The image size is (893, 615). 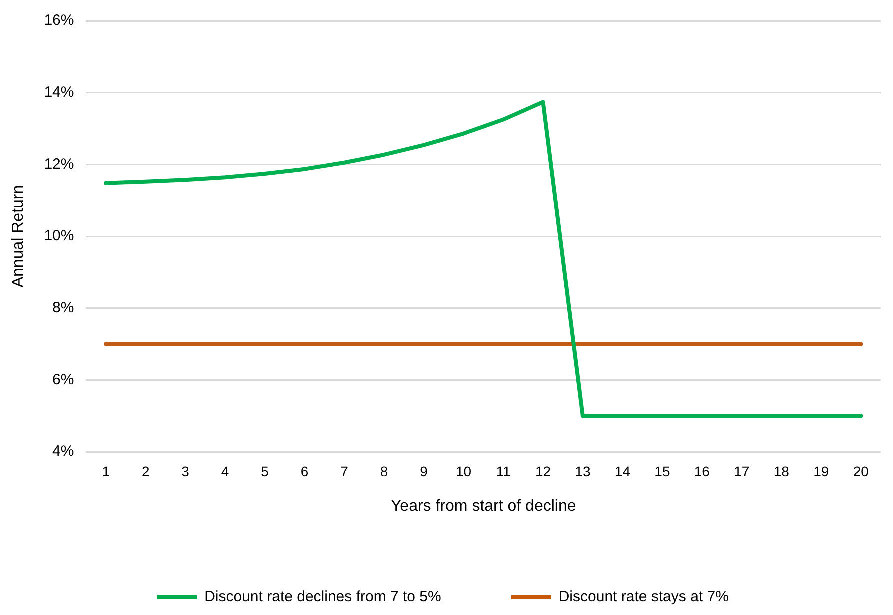 What do you see at coordinates (59, 236) in the screenshot?
I see `y-tick-label: 10%` at bounding box center [59, 236].